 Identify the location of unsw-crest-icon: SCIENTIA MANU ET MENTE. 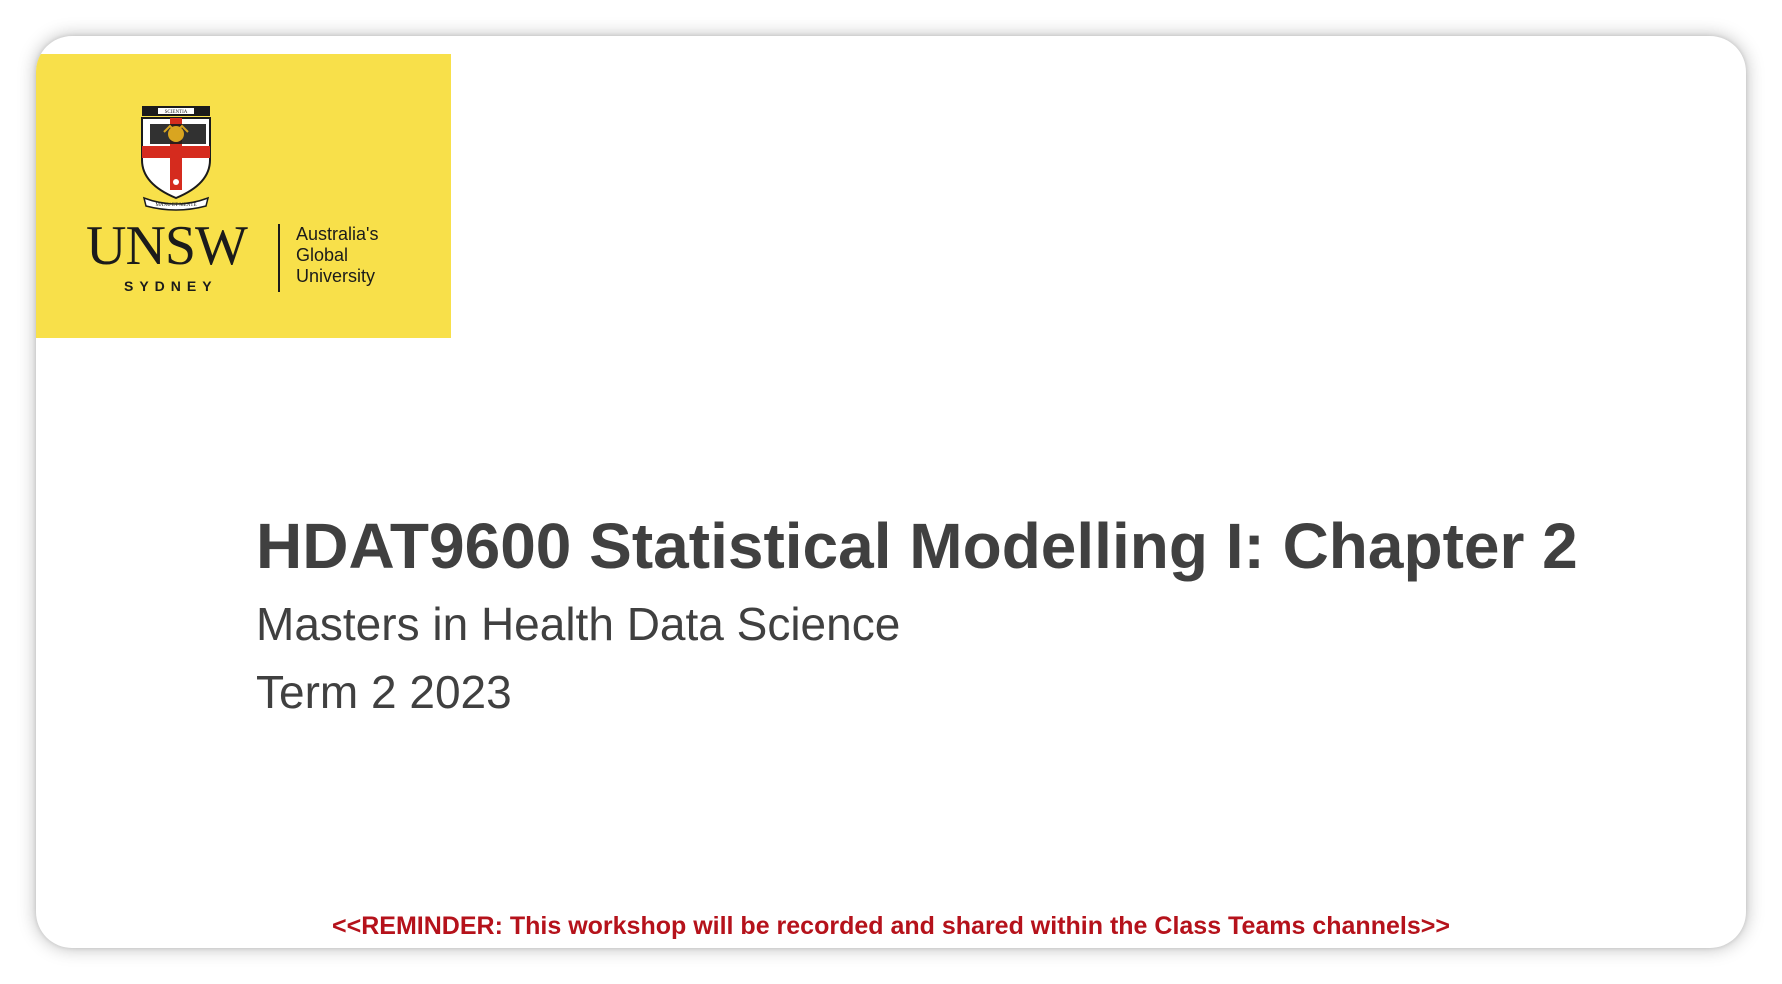
(176, 158).